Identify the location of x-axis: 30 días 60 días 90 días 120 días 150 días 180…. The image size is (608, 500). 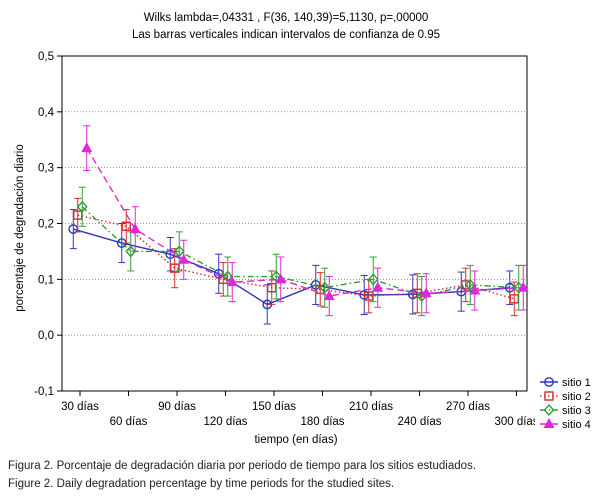
(300, 409).